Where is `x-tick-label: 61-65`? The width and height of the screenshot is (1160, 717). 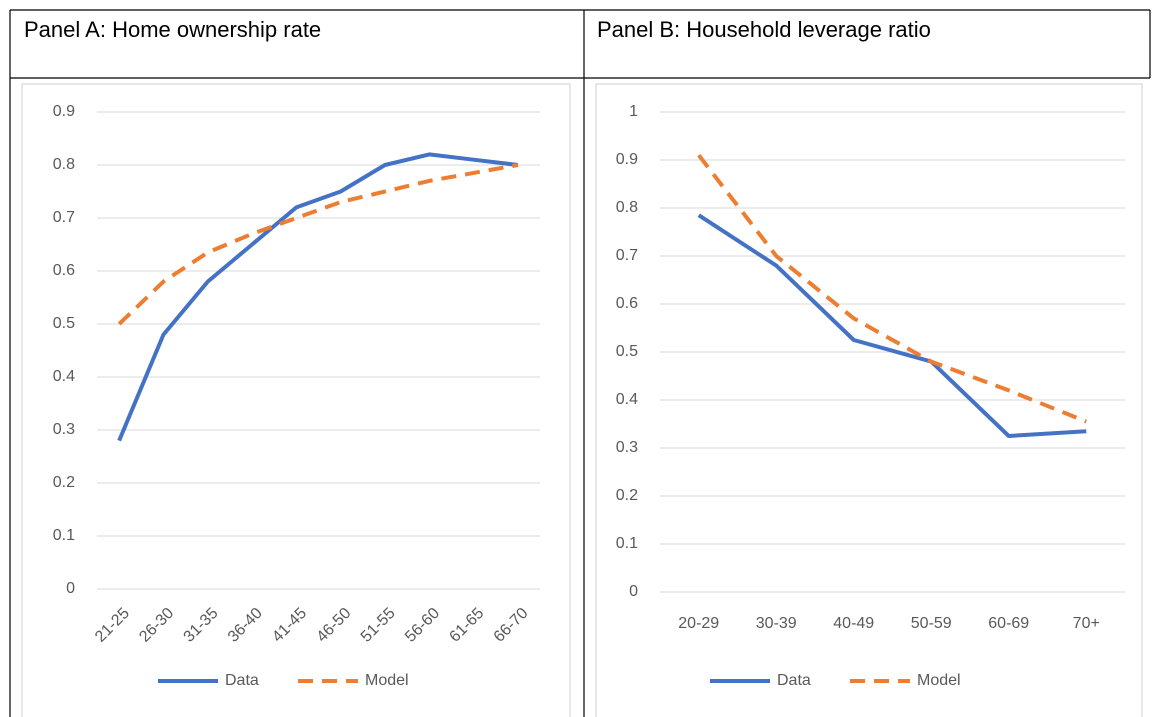
x-tick-label: 61-65 is located at coordinates (466, 625).